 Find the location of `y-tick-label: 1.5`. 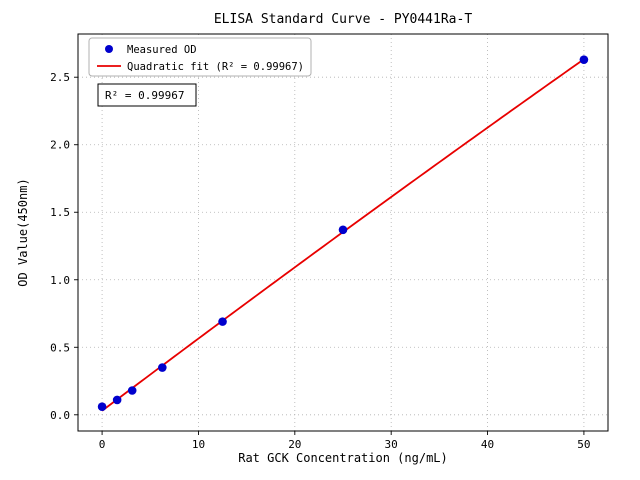

y-tick-label: 1.5 is located at coordinates (60, 212).